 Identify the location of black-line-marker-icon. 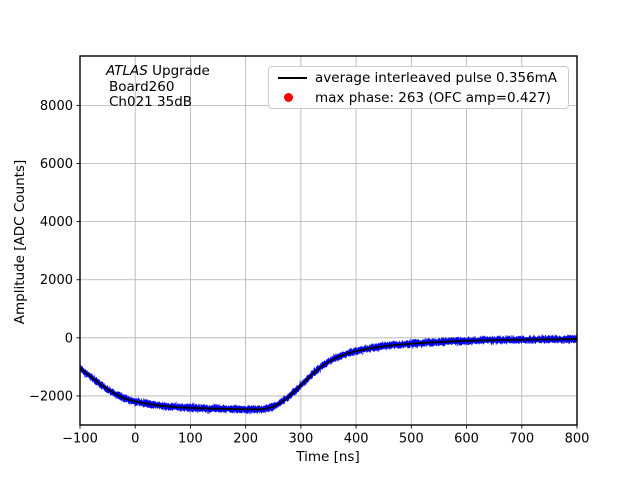
(292, 77).